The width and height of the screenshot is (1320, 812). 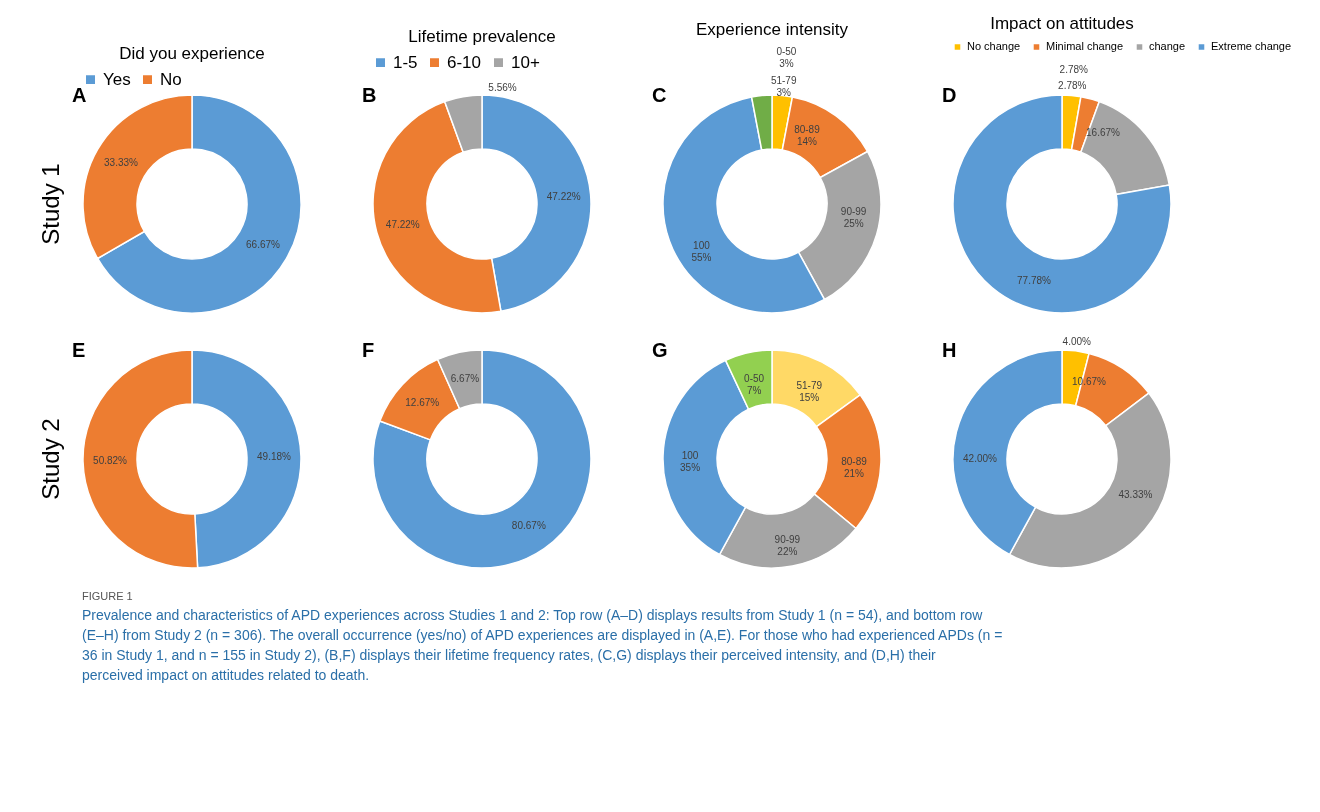 I want to click on chart-title: Experience intensity, so click(x=772, y=29).